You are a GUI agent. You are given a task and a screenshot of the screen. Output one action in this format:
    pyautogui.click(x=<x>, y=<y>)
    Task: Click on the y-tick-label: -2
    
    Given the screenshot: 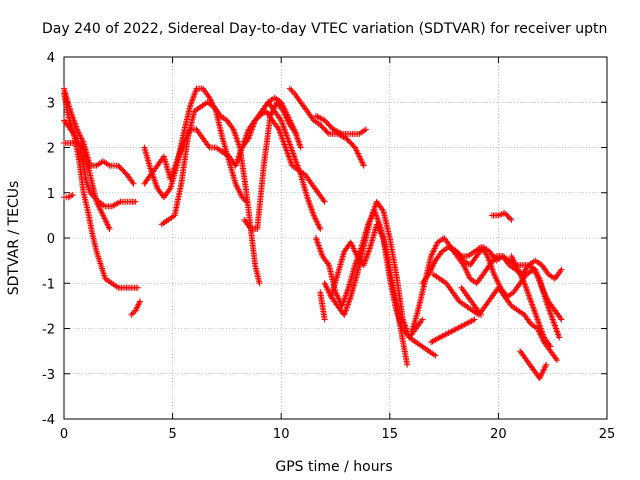 What is the action you would take?
    pyautogui.click(x=48, y=330)
    